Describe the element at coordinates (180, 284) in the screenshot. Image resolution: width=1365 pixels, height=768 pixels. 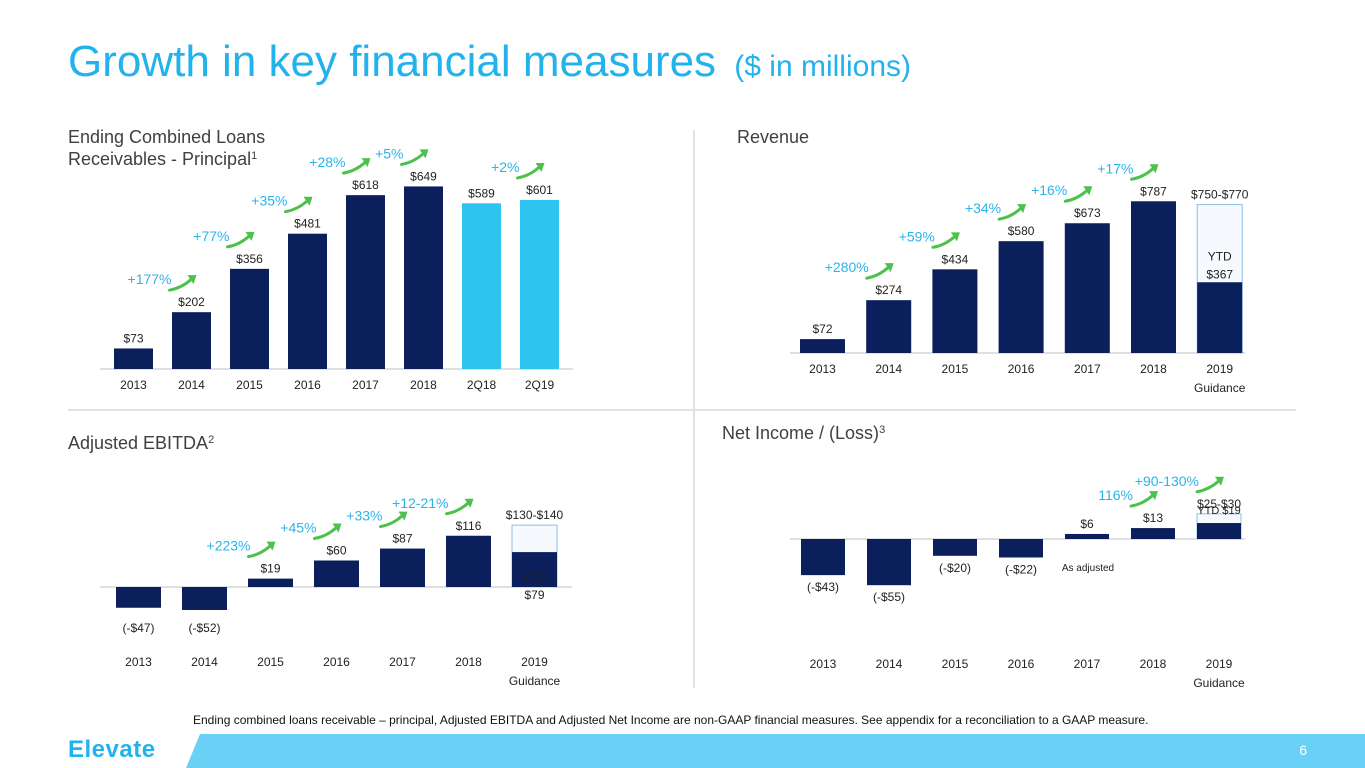
I see `c0-arrow-1-stroke` at that location.